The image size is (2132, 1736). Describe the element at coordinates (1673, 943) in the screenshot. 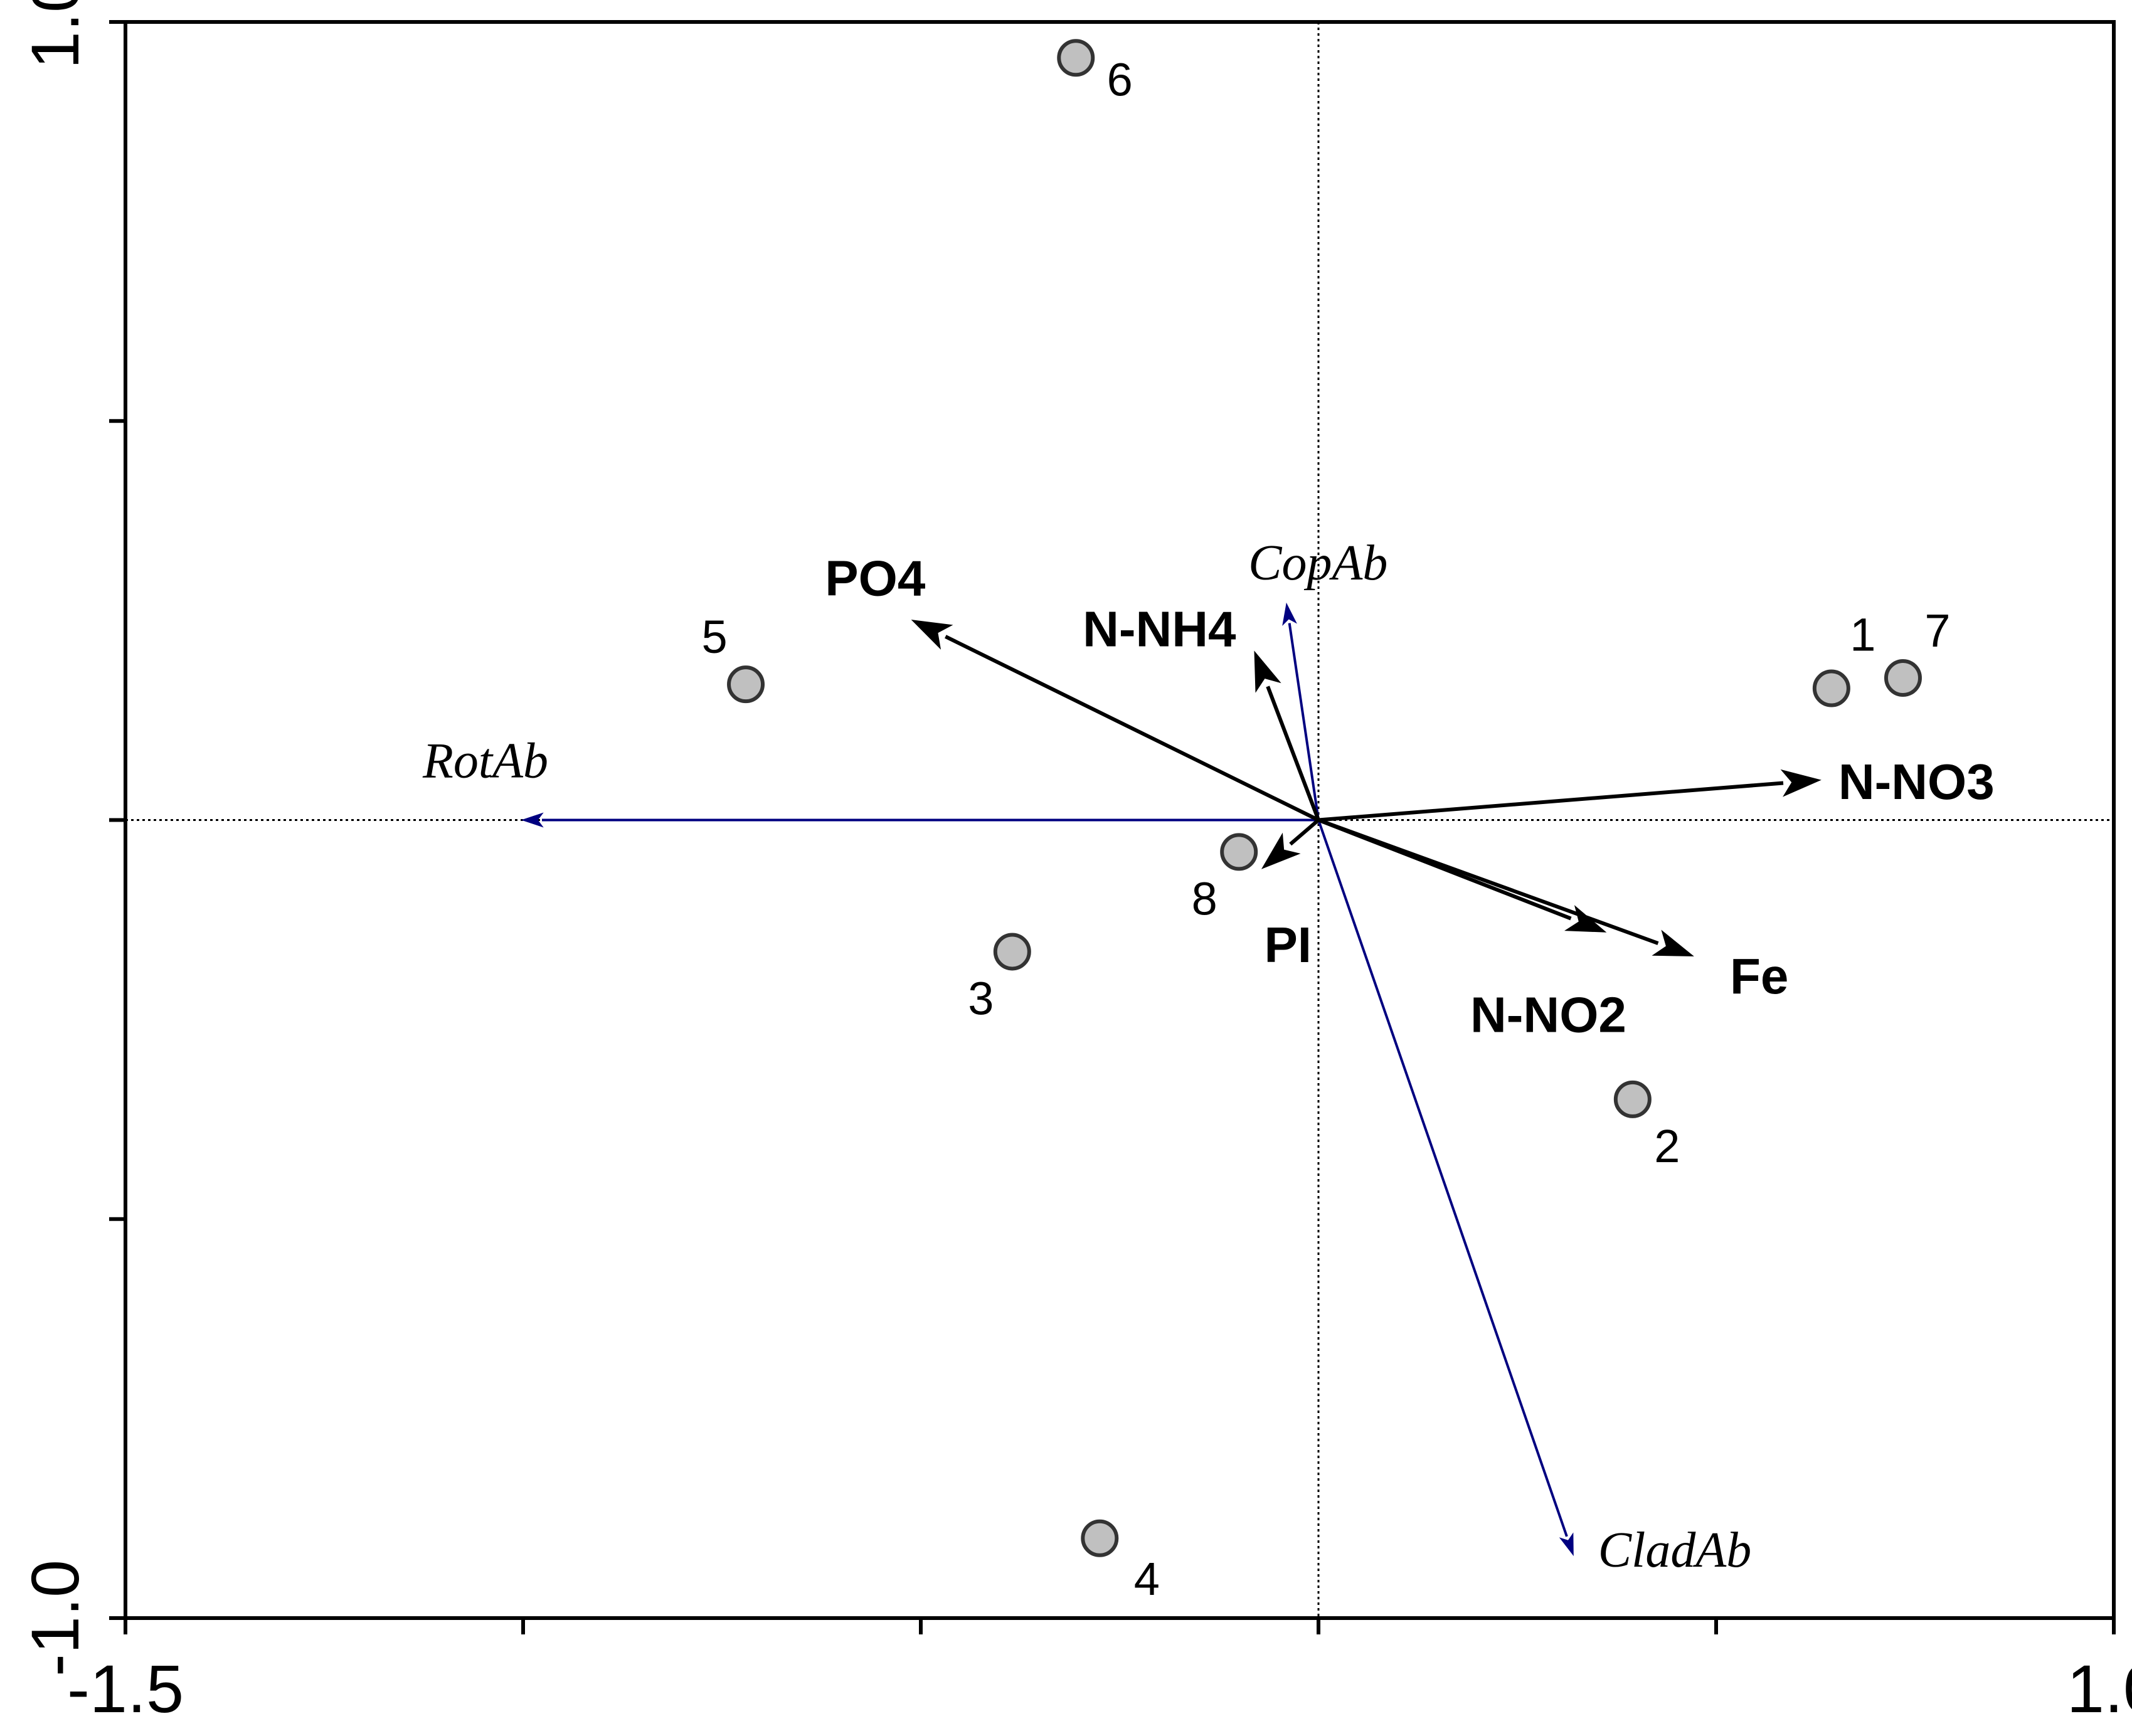

I see `env-arrow-fe-head` at that location.